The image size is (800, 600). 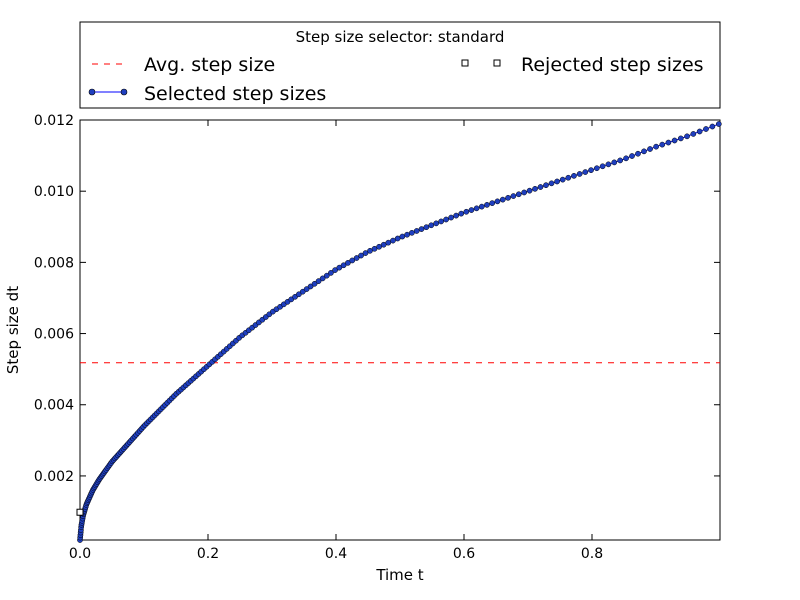 What do you see at coordinates (464, 554) in the screenshot?
I see `x-tick-label: 0.6` at bounding box center [464, 554].